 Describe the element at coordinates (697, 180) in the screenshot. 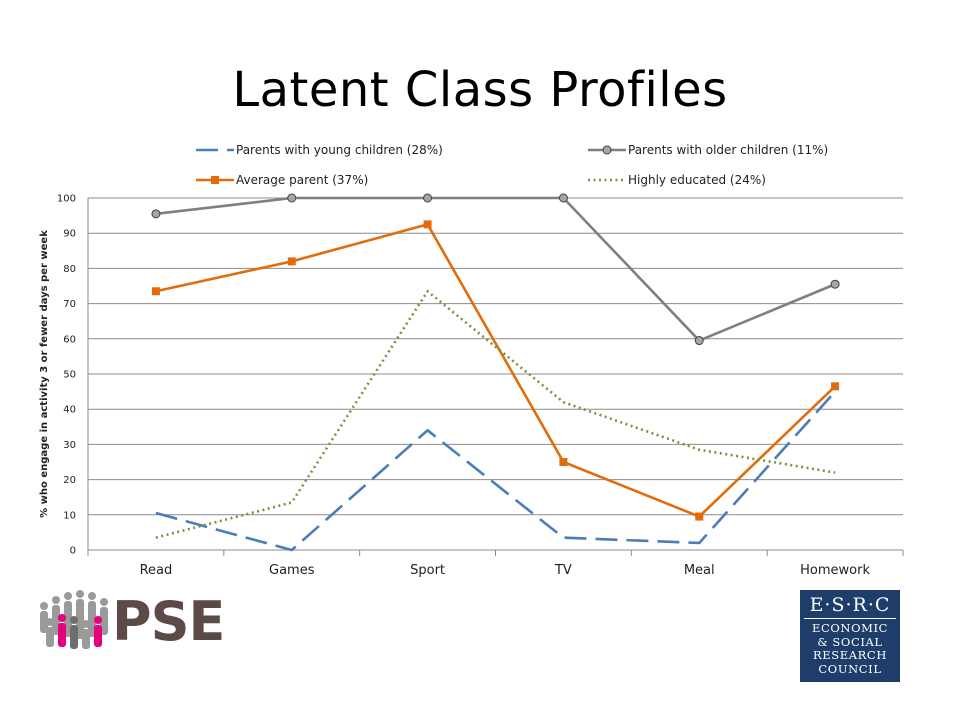

I see `legend-label: Highly educated (24%)` at that location.